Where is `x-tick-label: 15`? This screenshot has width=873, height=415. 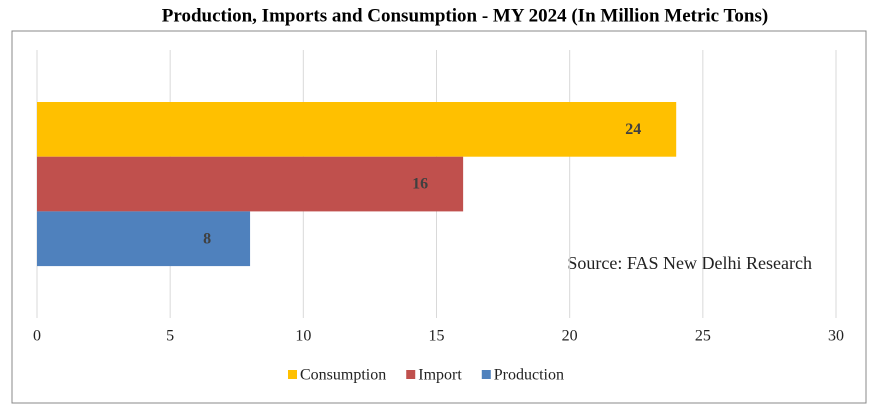
x-tick-label: 15 is located at coordinates (437, 336).